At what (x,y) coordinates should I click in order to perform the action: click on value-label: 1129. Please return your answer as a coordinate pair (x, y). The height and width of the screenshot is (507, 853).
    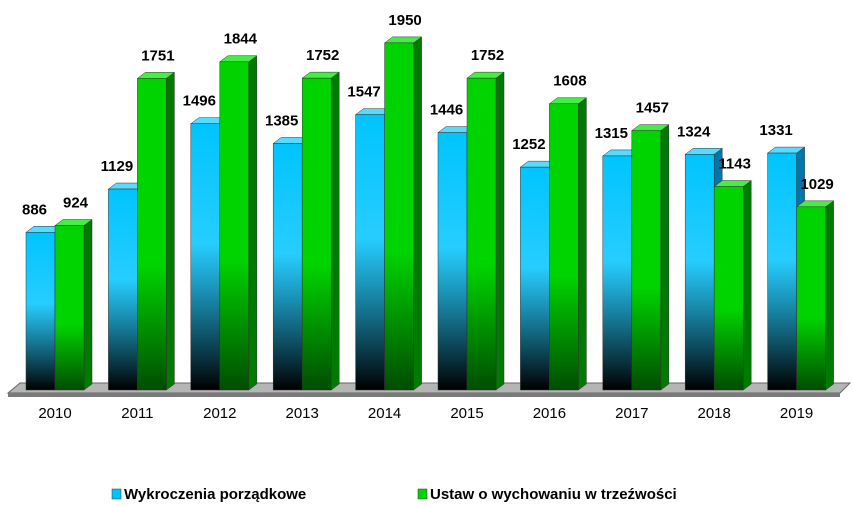
    Looking at the image, I should click on (117, 166).